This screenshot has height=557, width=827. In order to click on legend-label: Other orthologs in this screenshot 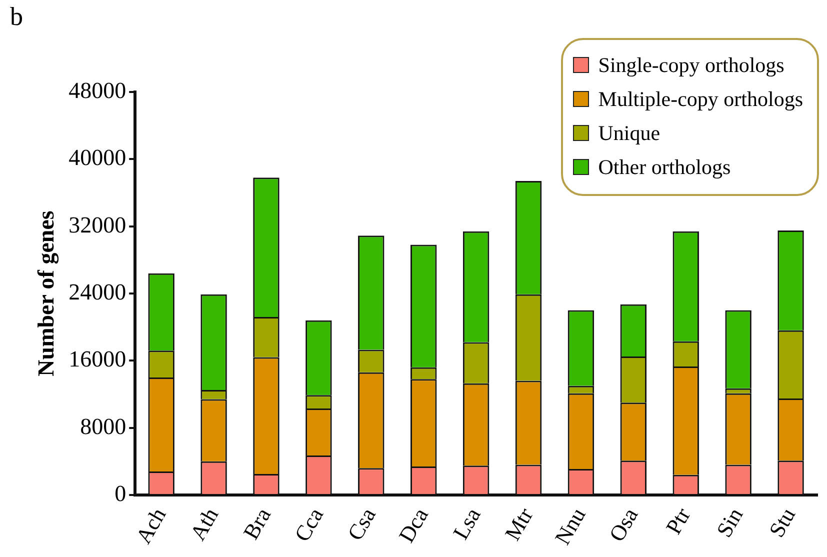, I will do `click(664, 167)`.